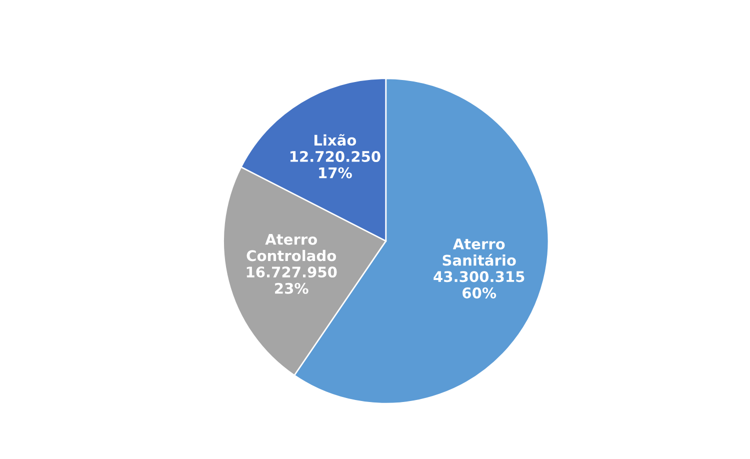 The height and width of the screenshot is (459, 750). Describe the element at coordinates (479, 252) in the screenshot. I see `slice-label: Aterro Sanitário` at that location.